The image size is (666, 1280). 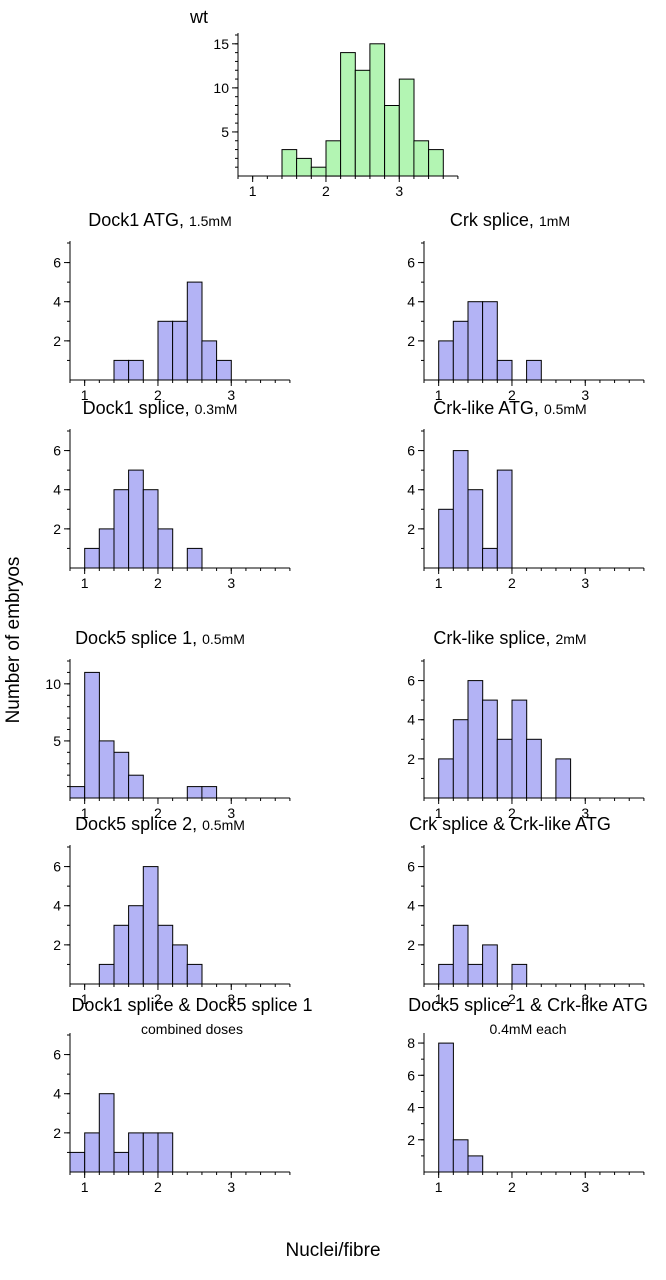 I want to click on panel-title-main: Crk splice & Crk-like ATG, so click(x=510, y=824).